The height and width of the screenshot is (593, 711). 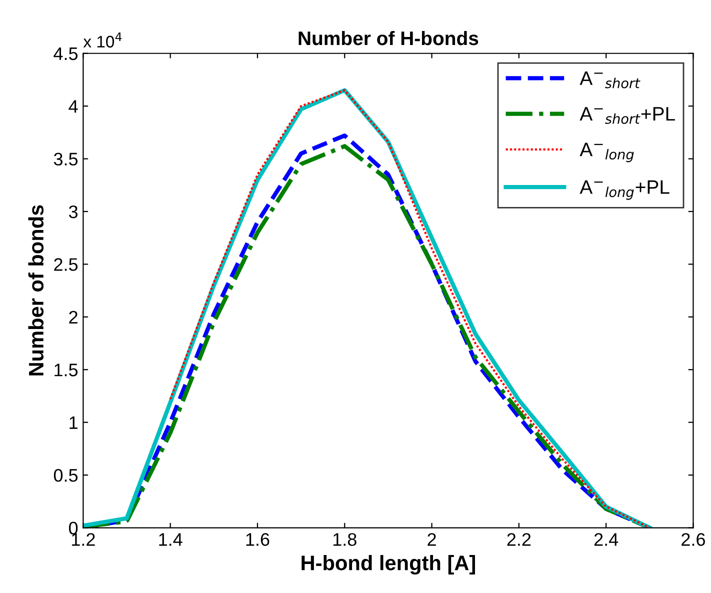 What do you see at coordinates (66, 159) in the screenshot?
I see `y-tick-label: 3.5` at bounding box center [66, 159].